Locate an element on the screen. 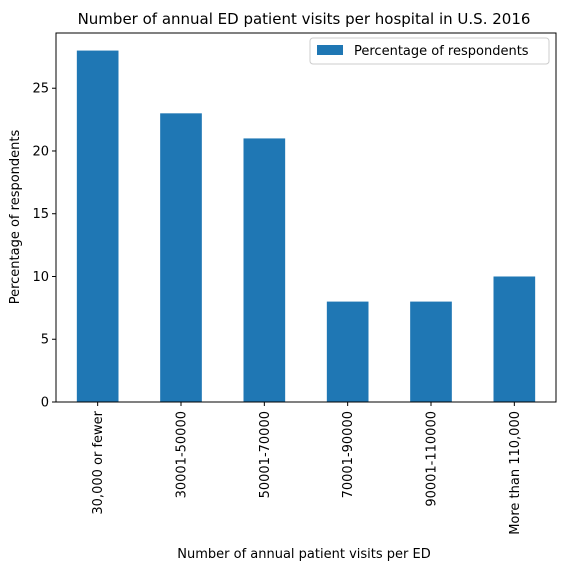  y-tick-label-4: 20 is located at coordinates (40, 151).